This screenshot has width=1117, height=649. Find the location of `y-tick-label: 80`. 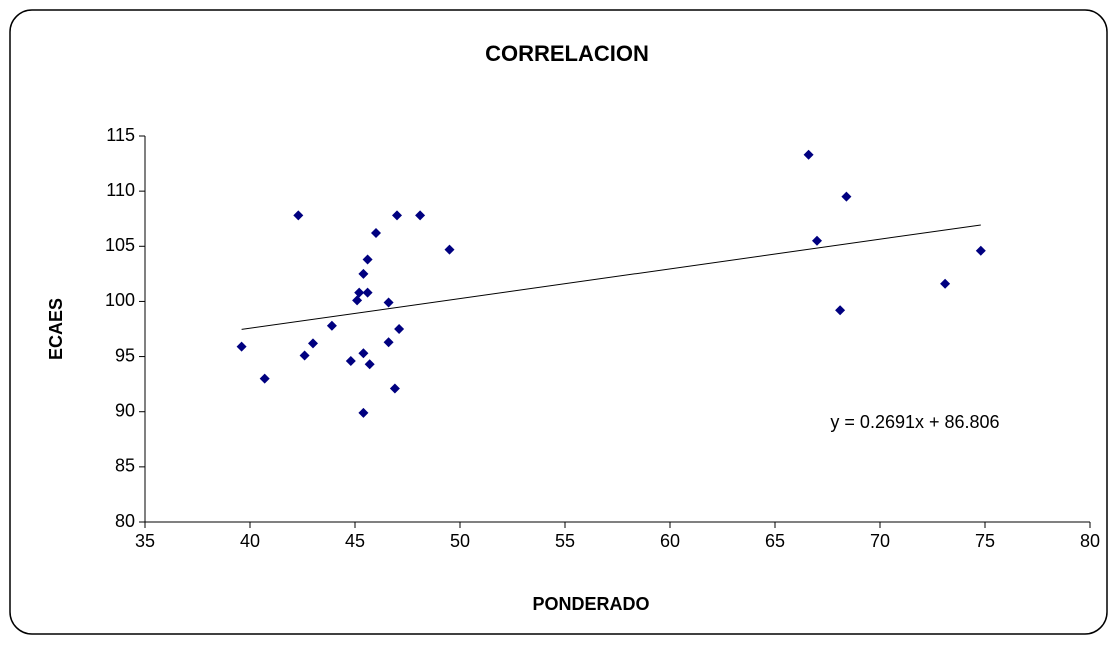

y-tick-label: 80 is located at coordinates (125, 521).